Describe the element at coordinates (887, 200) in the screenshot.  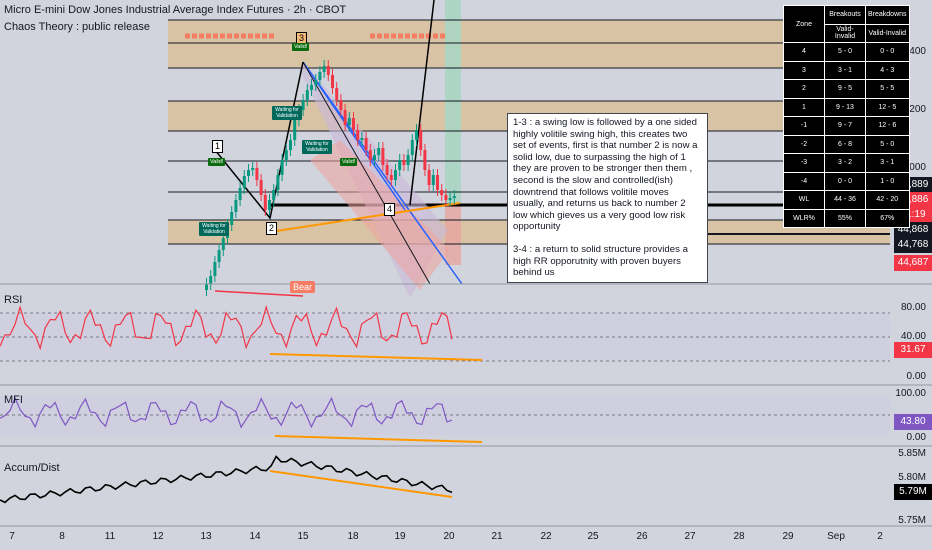
I see `table-cell: 42 - 20` at that location.